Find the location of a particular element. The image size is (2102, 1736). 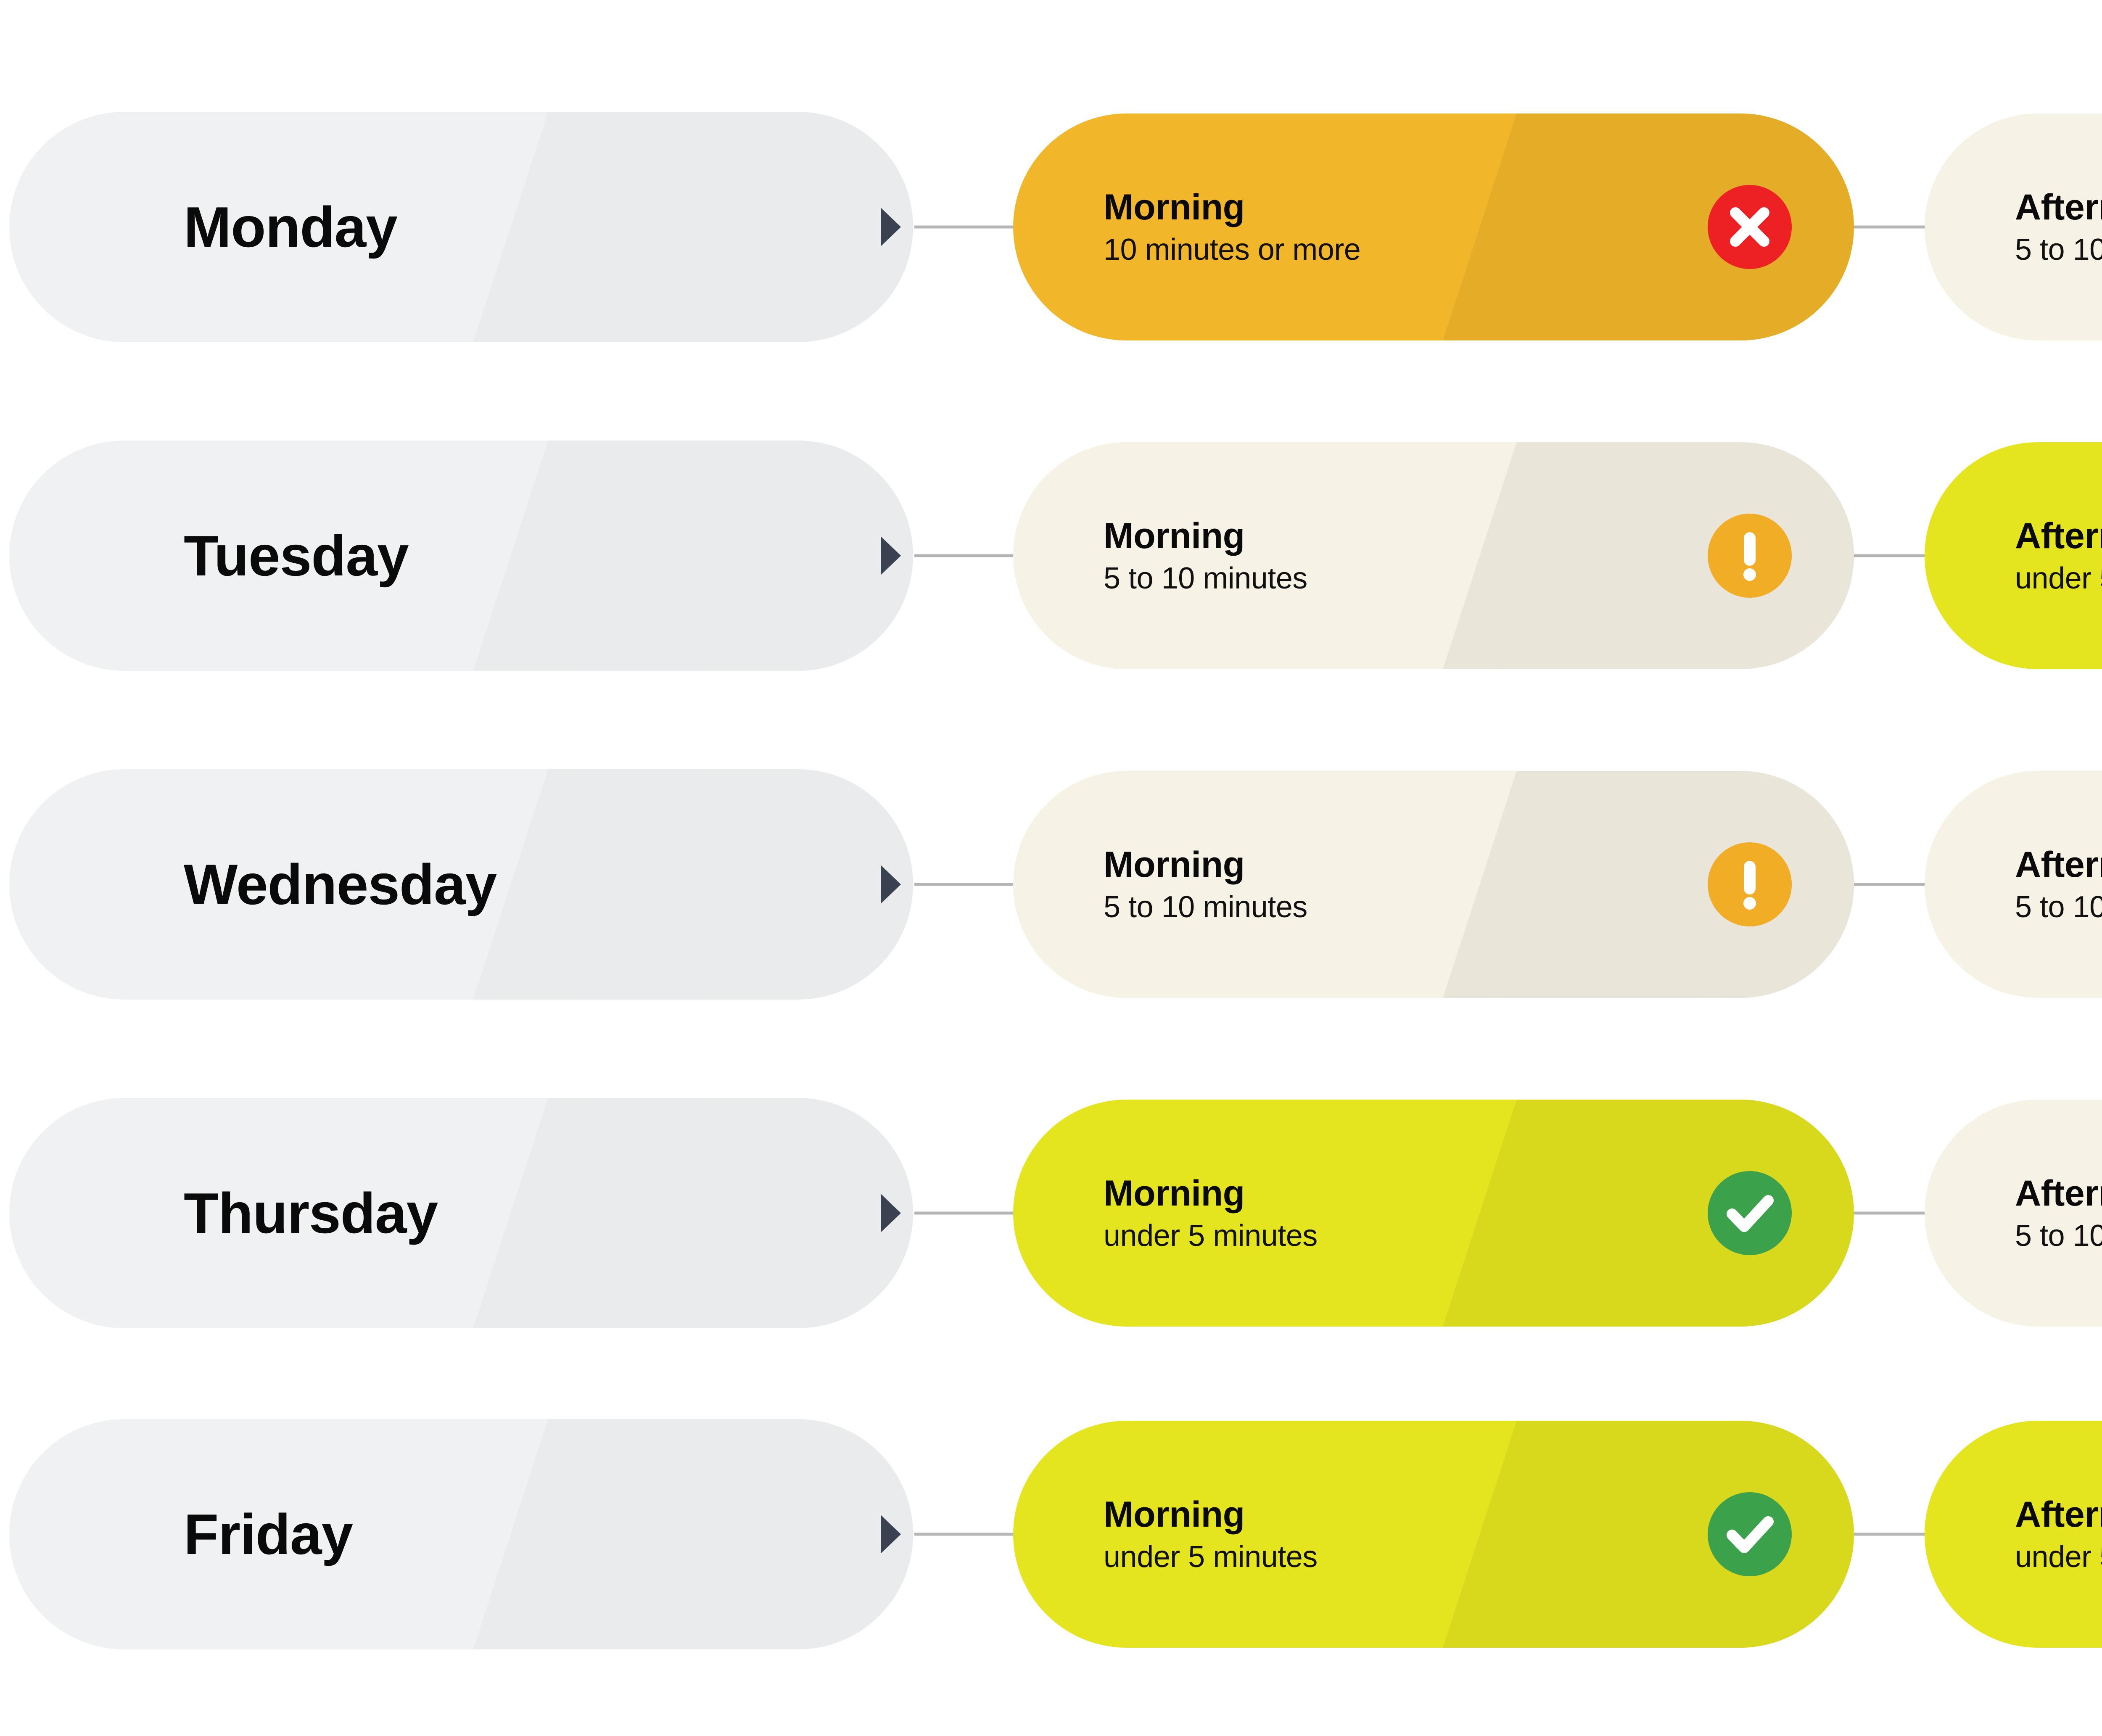

morning-pill: Morning 10 minutes or more is located at coordinates (1433, 226).